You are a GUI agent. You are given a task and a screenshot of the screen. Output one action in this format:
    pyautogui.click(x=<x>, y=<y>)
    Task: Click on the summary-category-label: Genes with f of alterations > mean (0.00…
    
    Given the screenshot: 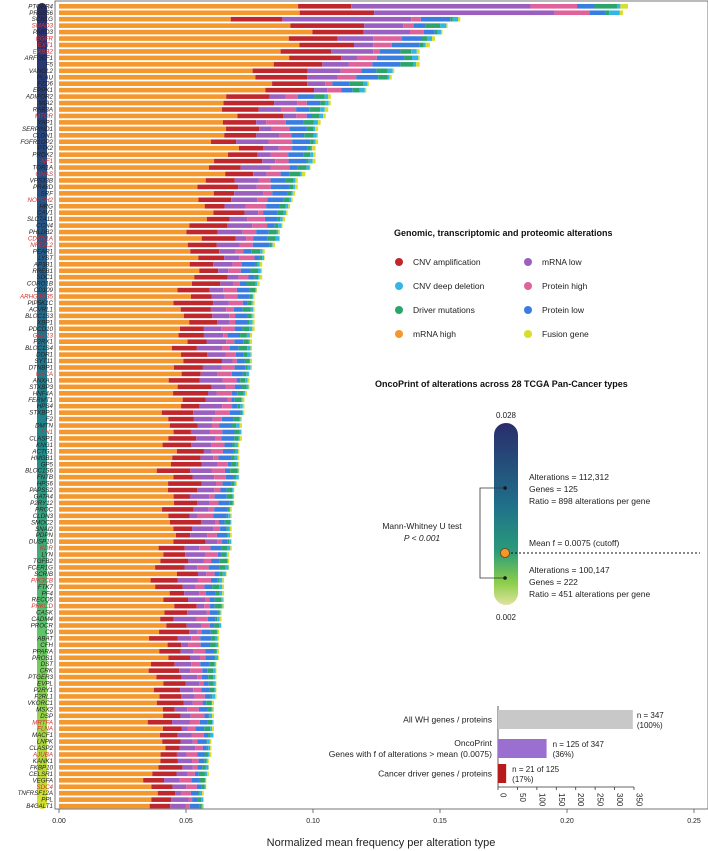 What is the action you would take?
    pyautogui.click(x=410, y=754)
    